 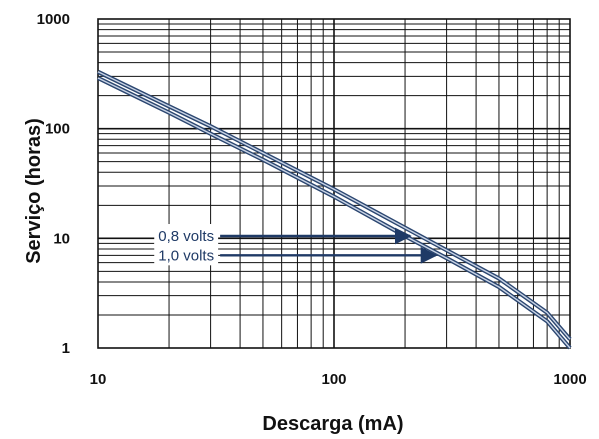 I want to click on x-tick-label: 1000, so click(x=569, y=379).